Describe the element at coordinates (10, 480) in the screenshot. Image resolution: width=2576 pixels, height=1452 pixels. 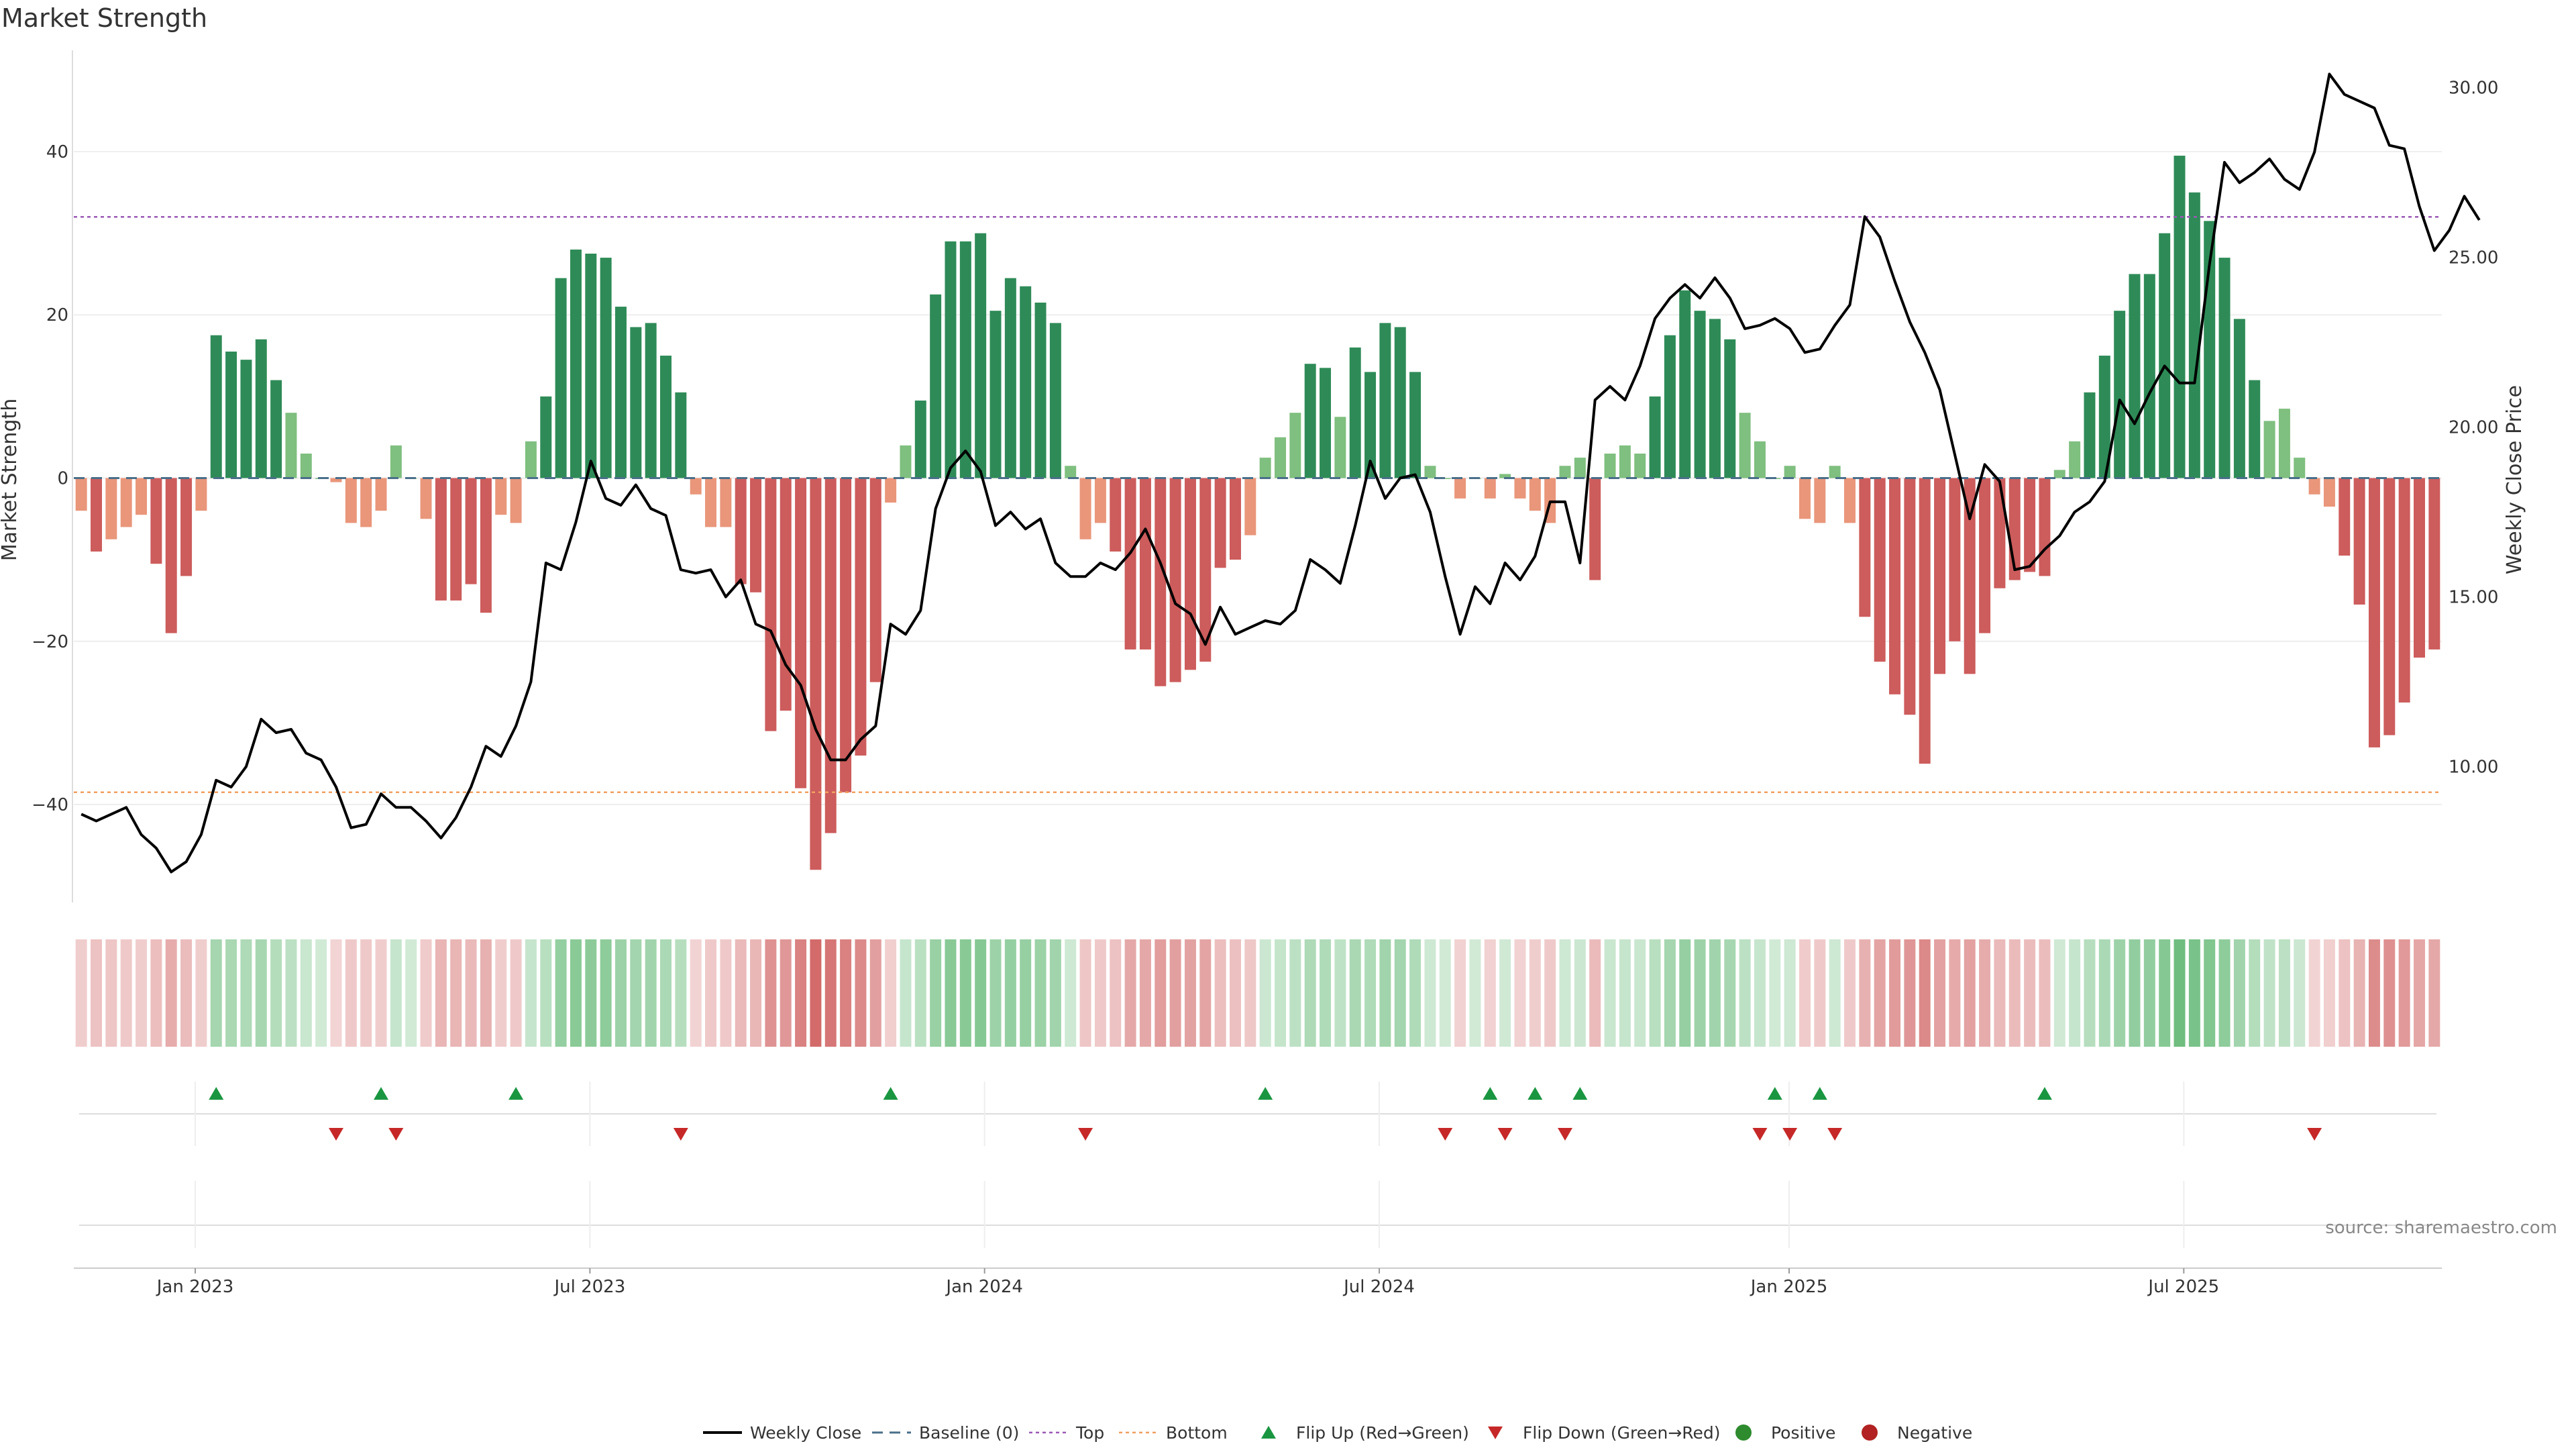
I see `y-axis-title: Market Strength` at that location.